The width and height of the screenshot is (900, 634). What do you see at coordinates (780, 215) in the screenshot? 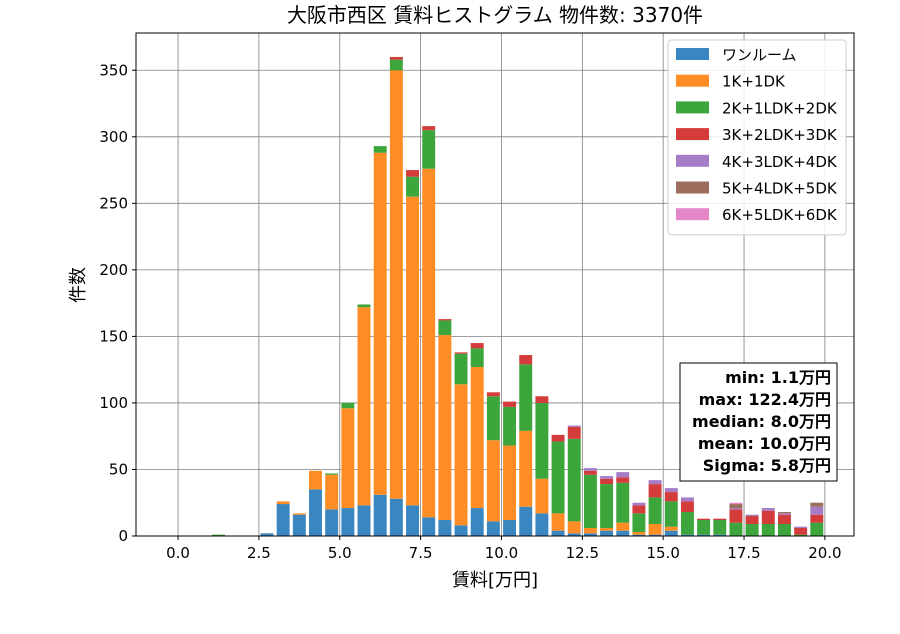
I see `legend-label: 6K+5LDK+6DK` at bounding box center [780, 215].